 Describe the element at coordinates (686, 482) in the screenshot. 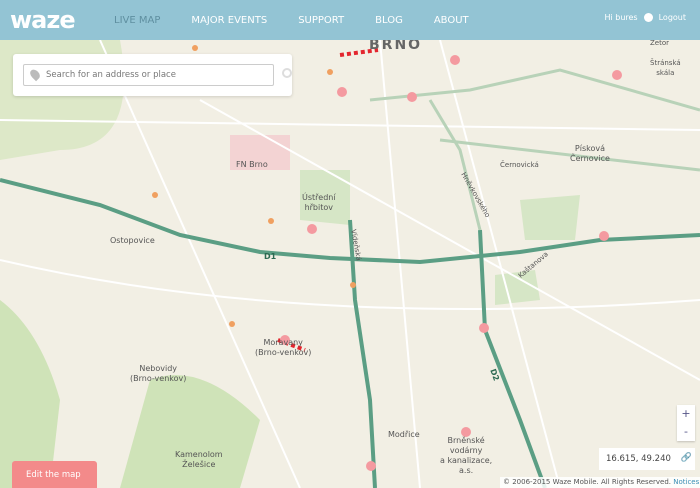

I see `notices-link: Notices` at that location.